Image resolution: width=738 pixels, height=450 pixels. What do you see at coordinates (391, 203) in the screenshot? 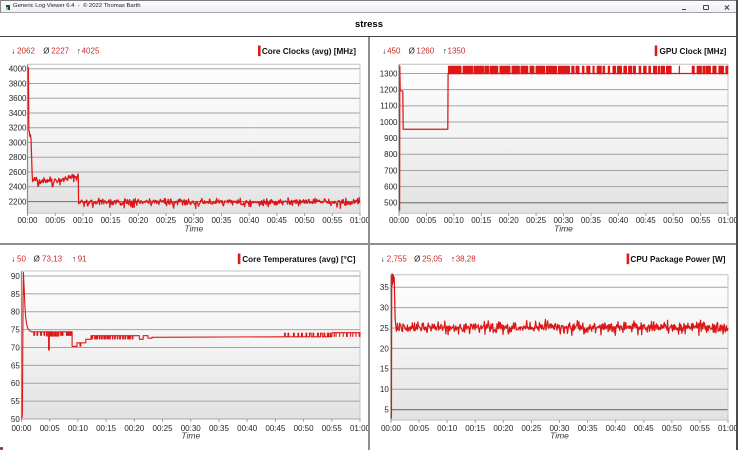
I see `svg-text: 500` at bounding box center [391, 203].